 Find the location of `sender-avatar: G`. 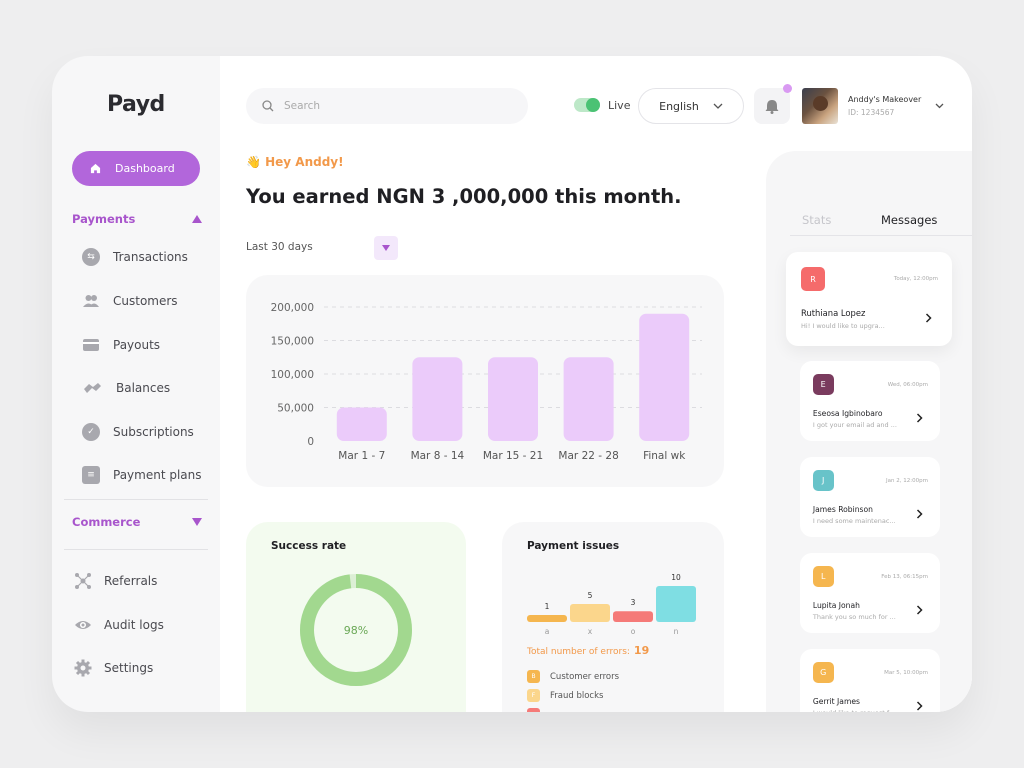

sender-avatar: G is located at coordinates (823, 672).